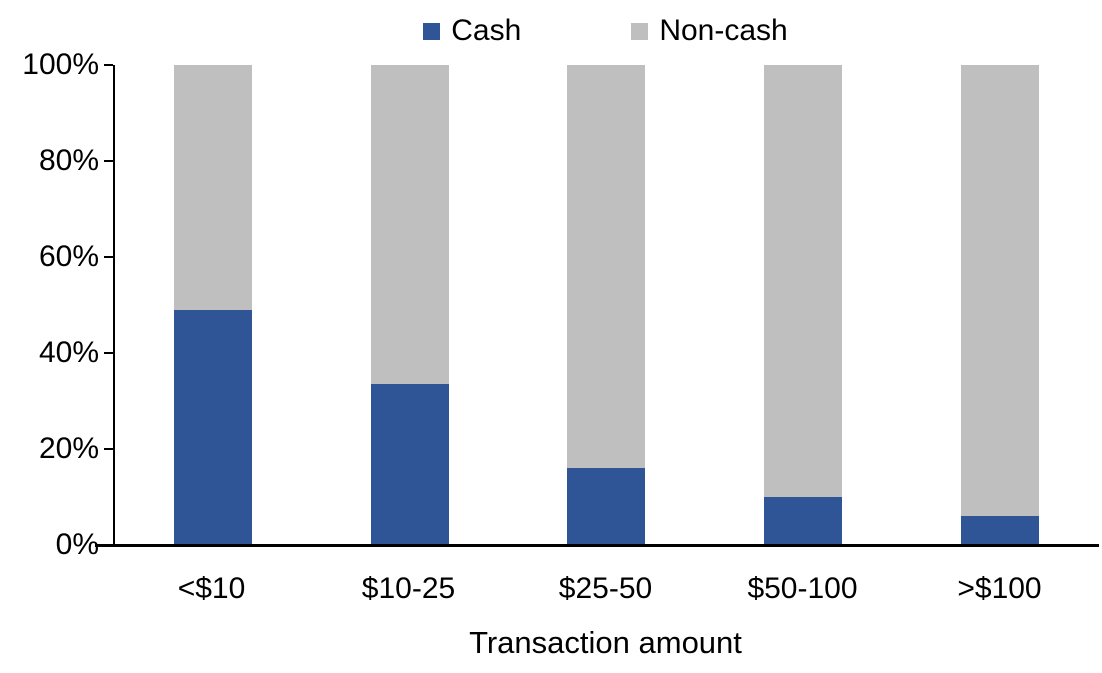  I want to click on legend-item-cash: Cash, so click(472, 31).